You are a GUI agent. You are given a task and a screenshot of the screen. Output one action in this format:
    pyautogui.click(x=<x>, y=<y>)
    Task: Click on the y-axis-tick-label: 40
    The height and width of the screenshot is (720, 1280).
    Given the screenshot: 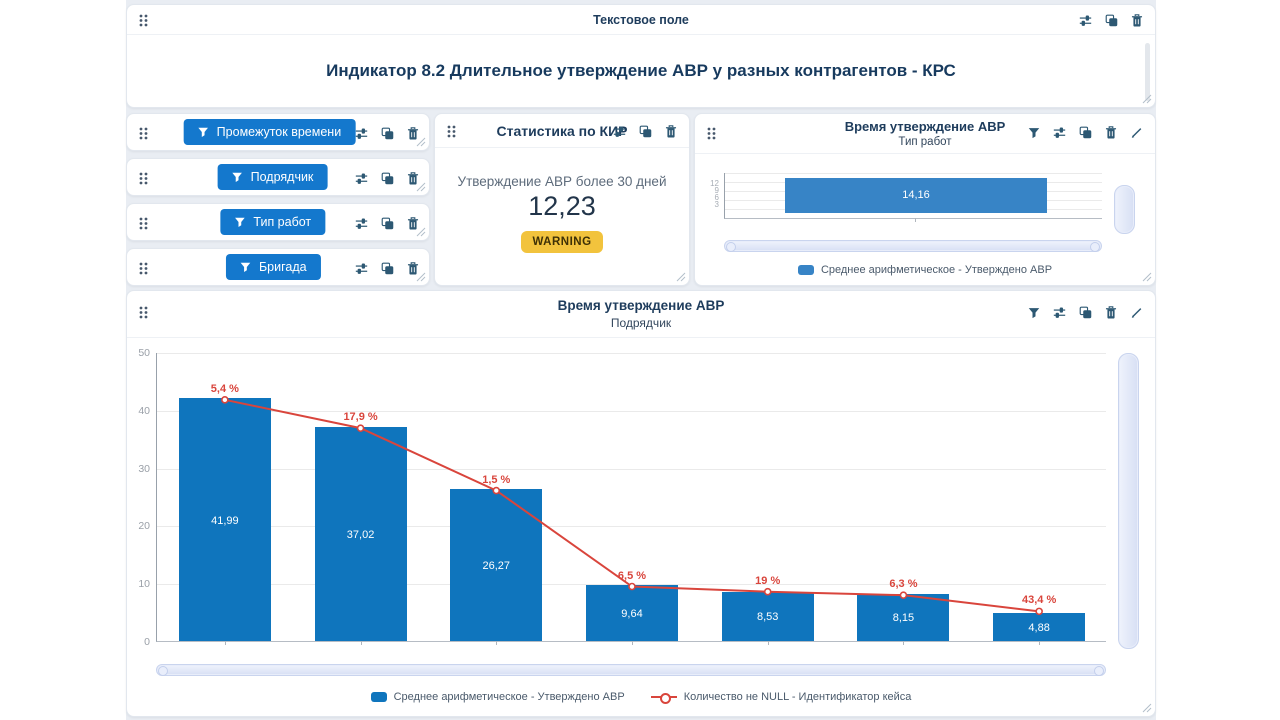 What is the action you would take?
    pyautogui.click(x=144, y=410)
    